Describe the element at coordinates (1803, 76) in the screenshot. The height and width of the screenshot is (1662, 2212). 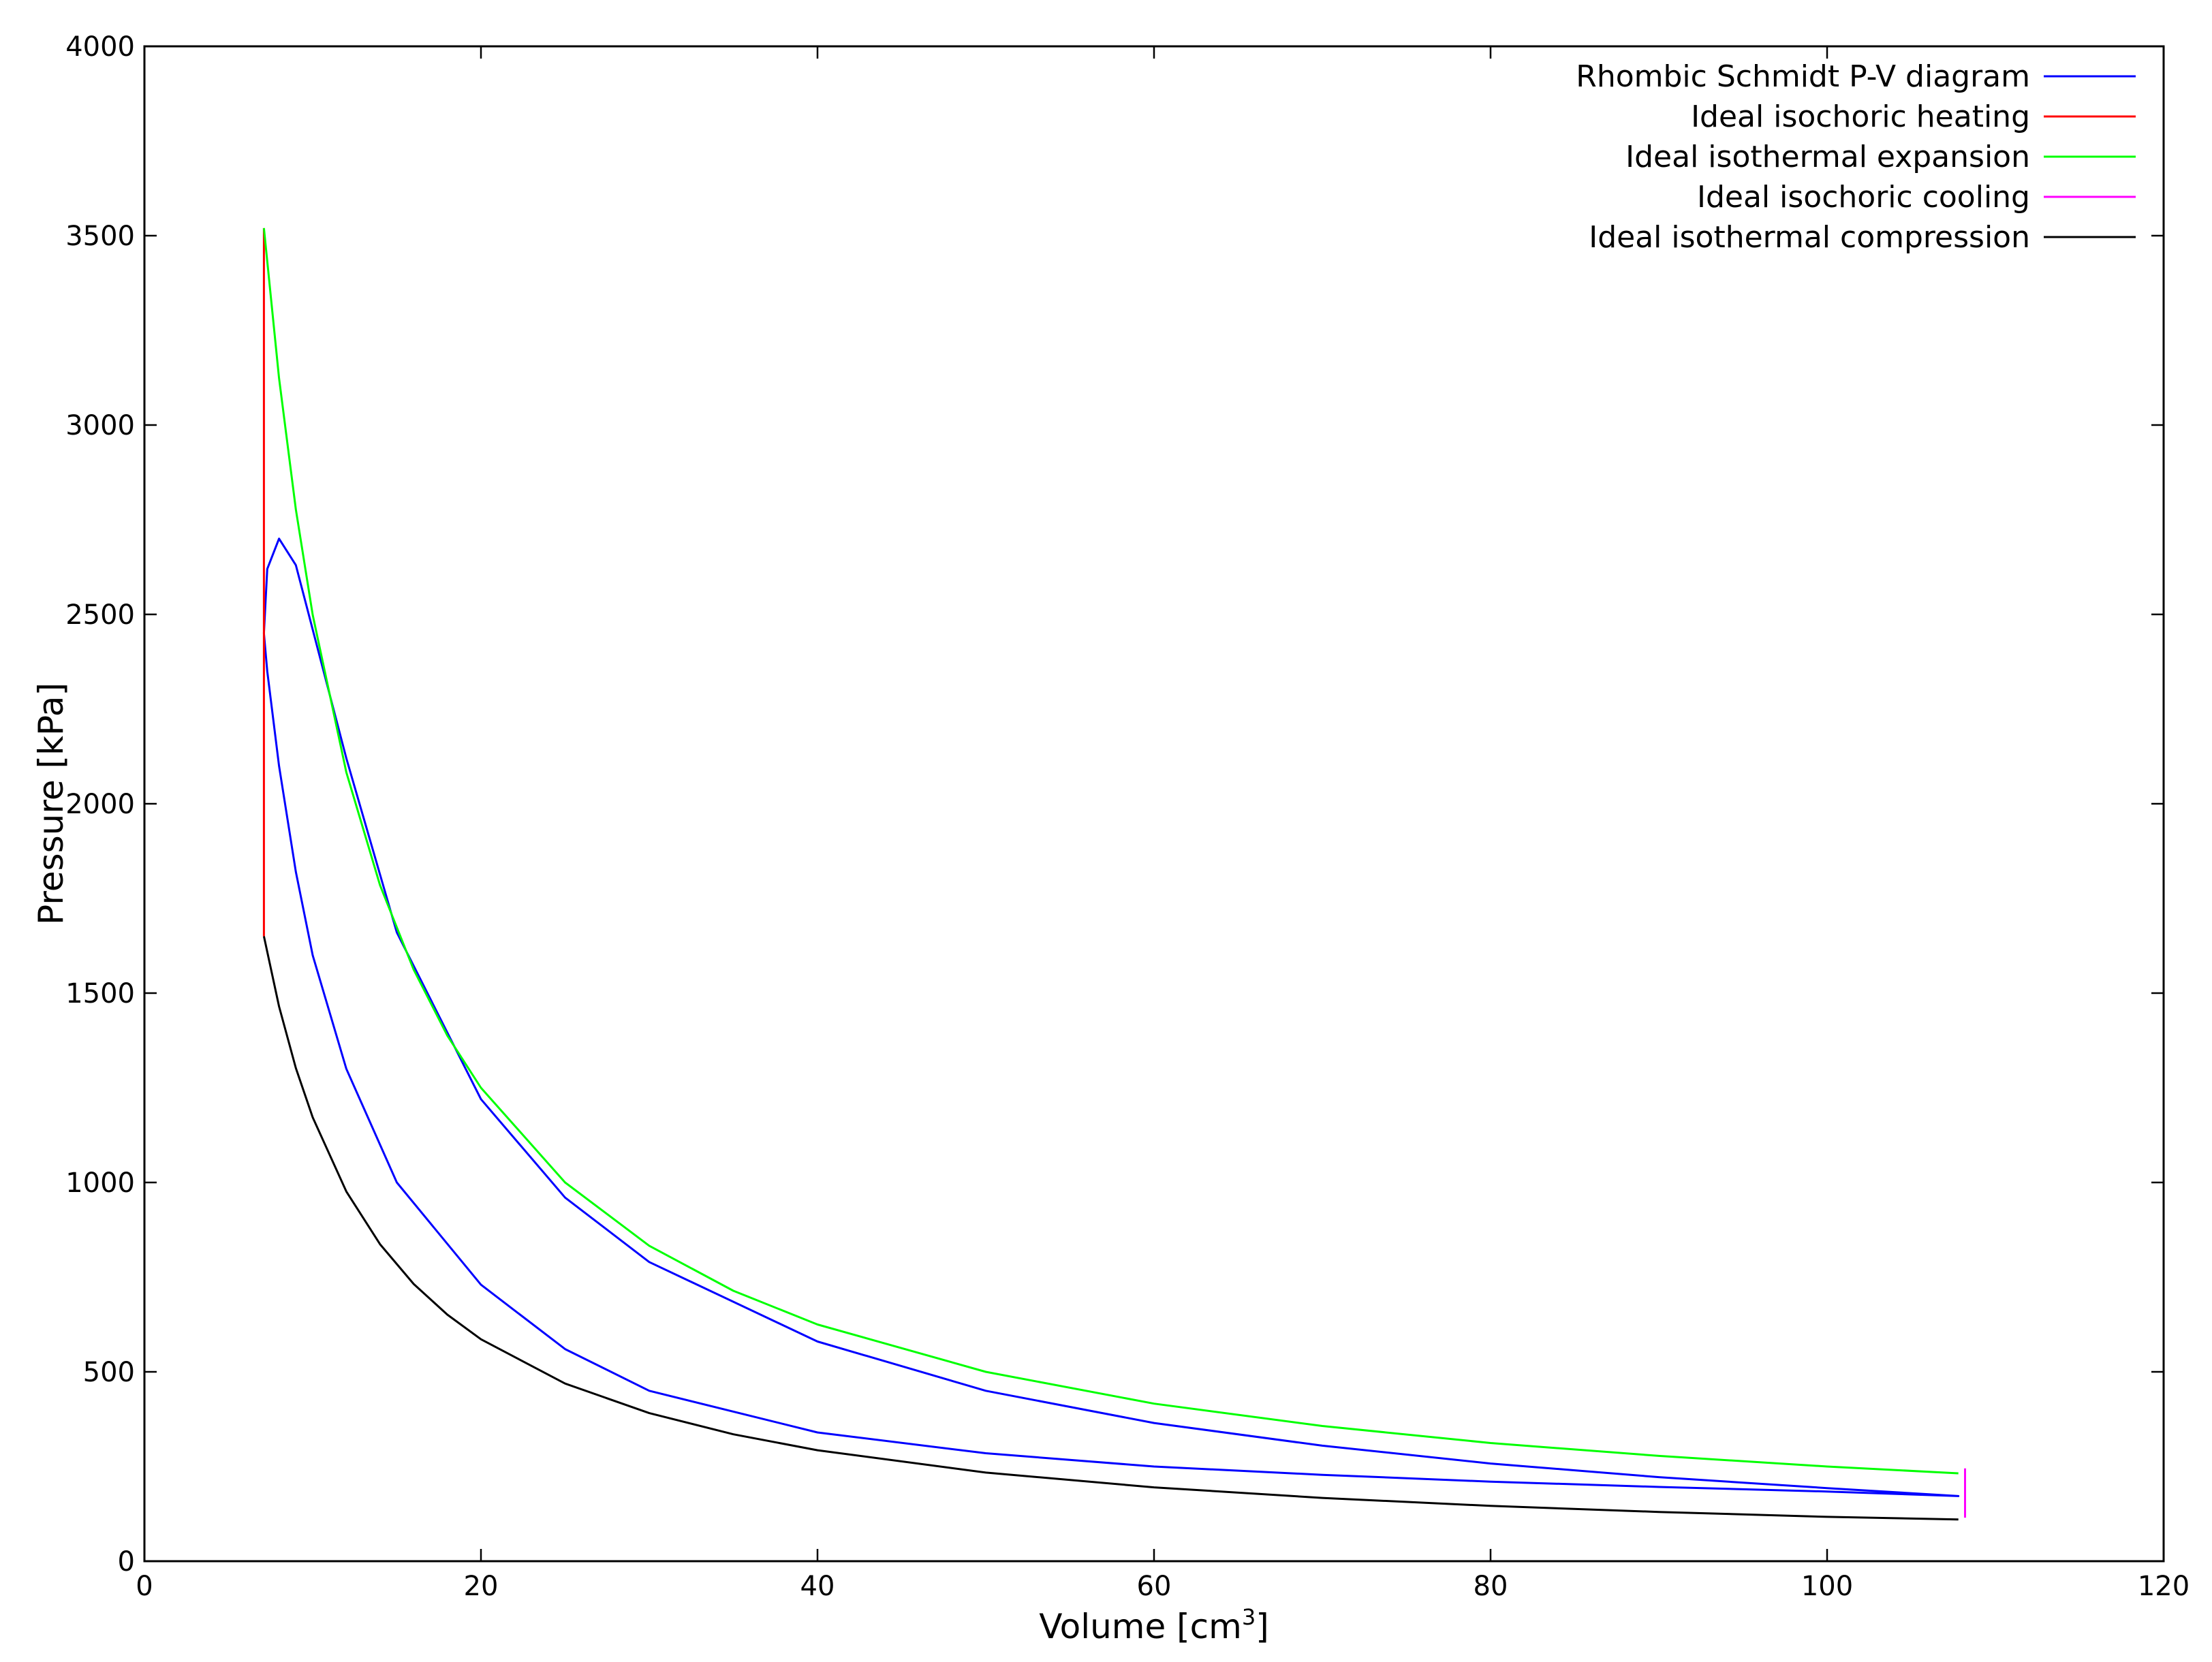
I see `legend-label-0: Rhombic Schmidt P-V diagram` at that location.